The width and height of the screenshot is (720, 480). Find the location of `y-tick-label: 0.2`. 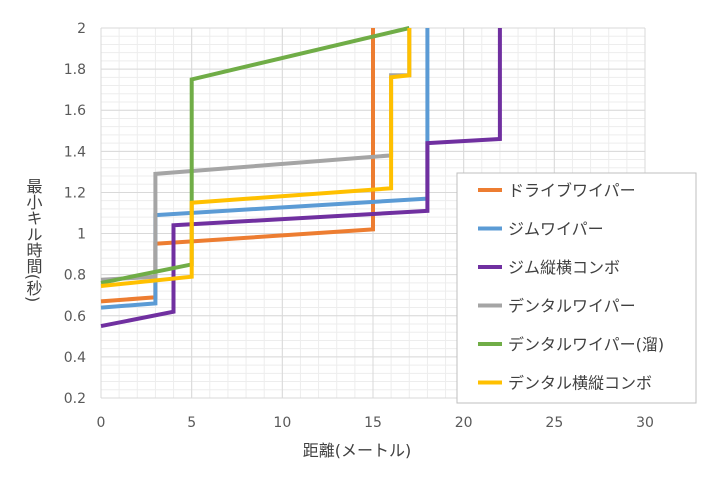

y-tick-label: 0.2 is located at coordinates (75, 399).